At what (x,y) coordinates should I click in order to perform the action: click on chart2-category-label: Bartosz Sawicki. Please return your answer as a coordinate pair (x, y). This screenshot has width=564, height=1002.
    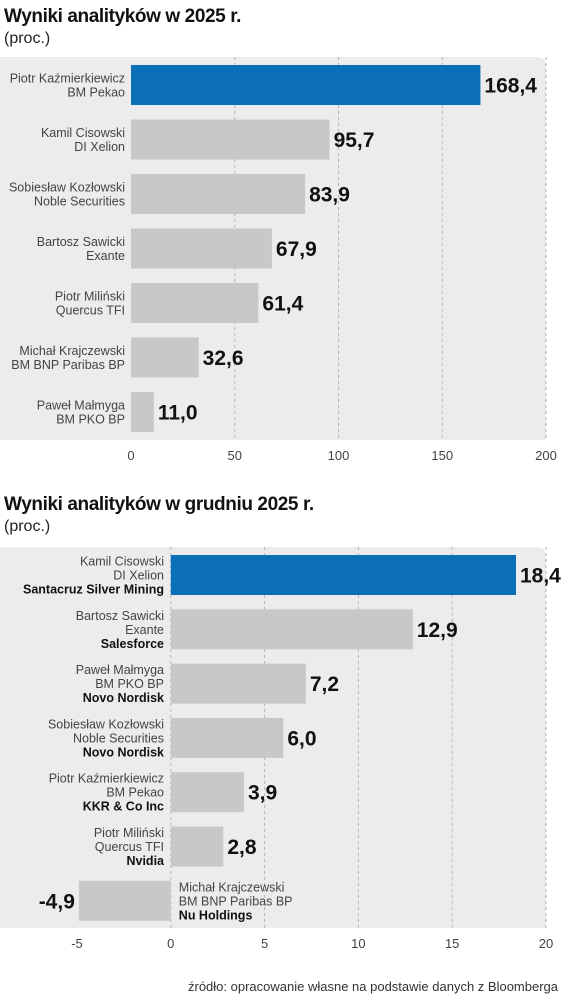
    Looking at the image, I should click on (120, 616).